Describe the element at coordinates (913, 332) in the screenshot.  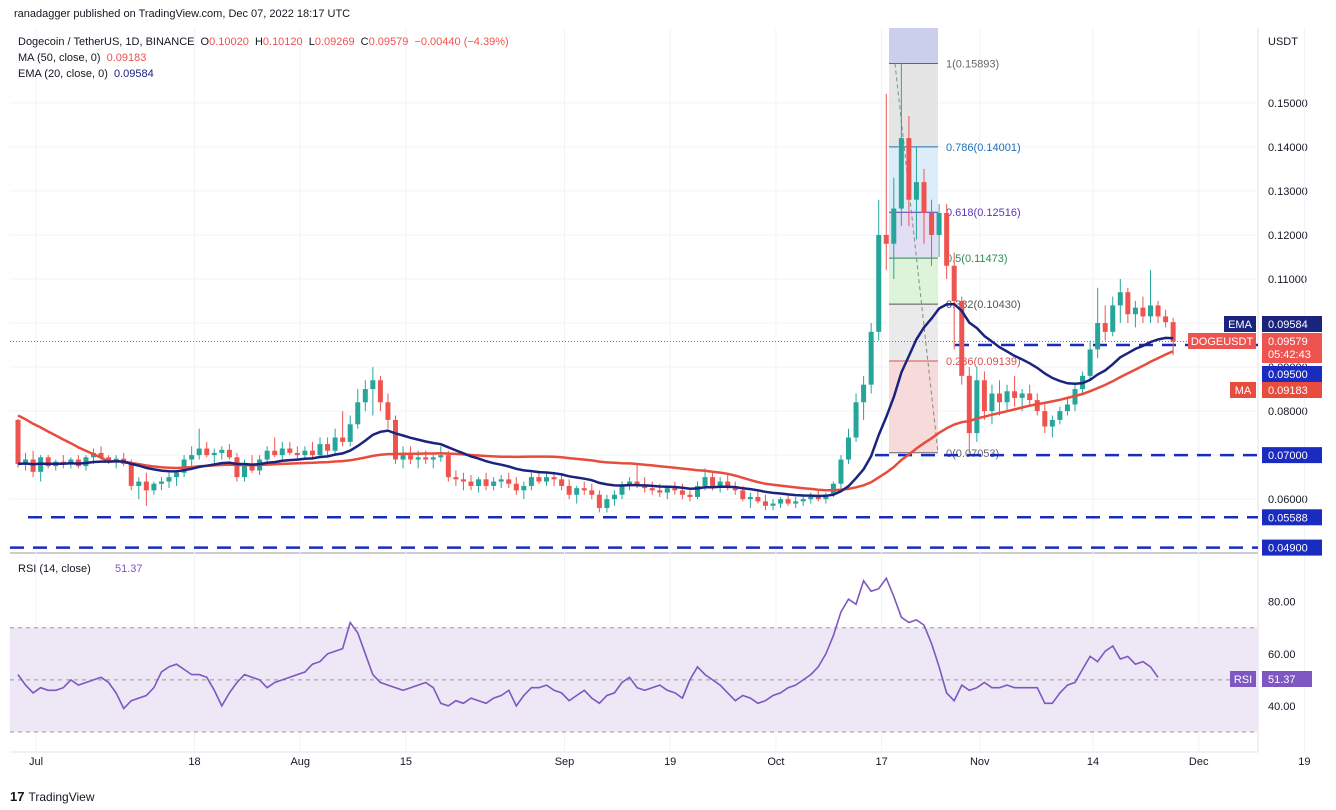
I see `fib-zone` at that location.